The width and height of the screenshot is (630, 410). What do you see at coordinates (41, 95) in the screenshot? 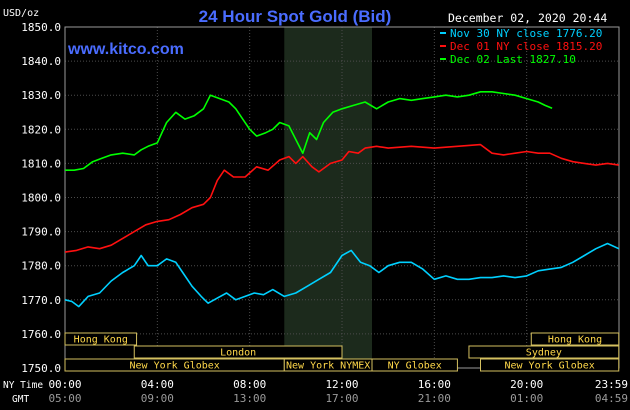
I see `y-tick-label: 1830.0` at bounding box center [41, 95].